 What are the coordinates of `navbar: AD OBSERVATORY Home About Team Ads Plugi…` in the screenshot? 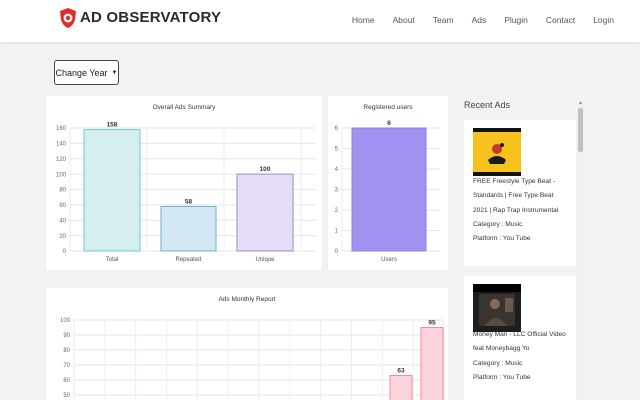 It's located at (320, 21).